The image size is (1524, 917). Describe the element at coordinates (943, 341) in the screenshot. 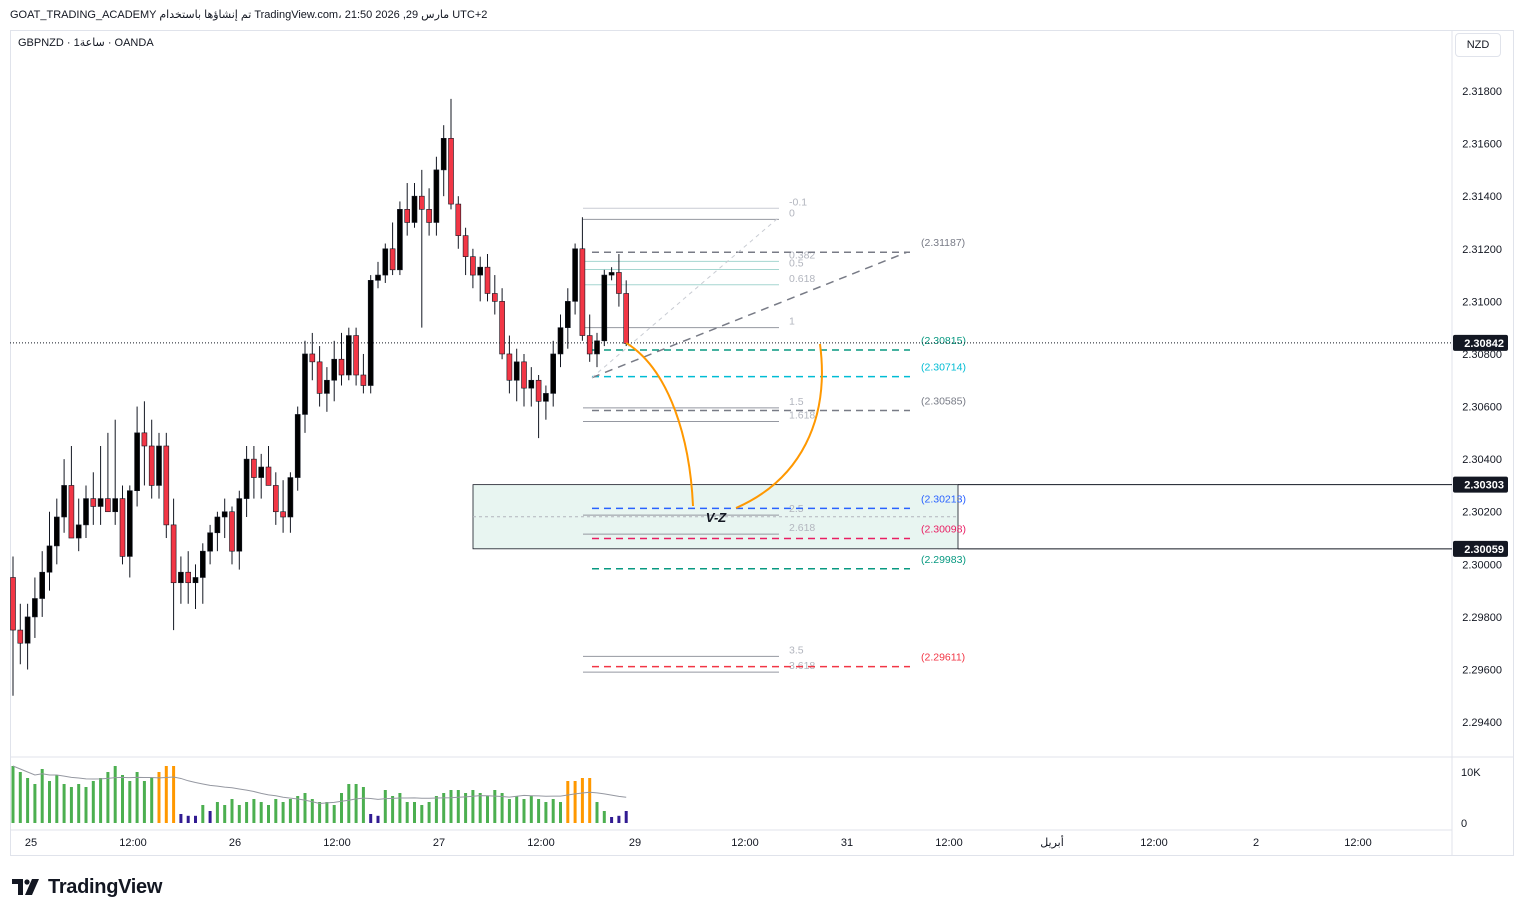

I see `price-level-label: (2.30815)` at that location.